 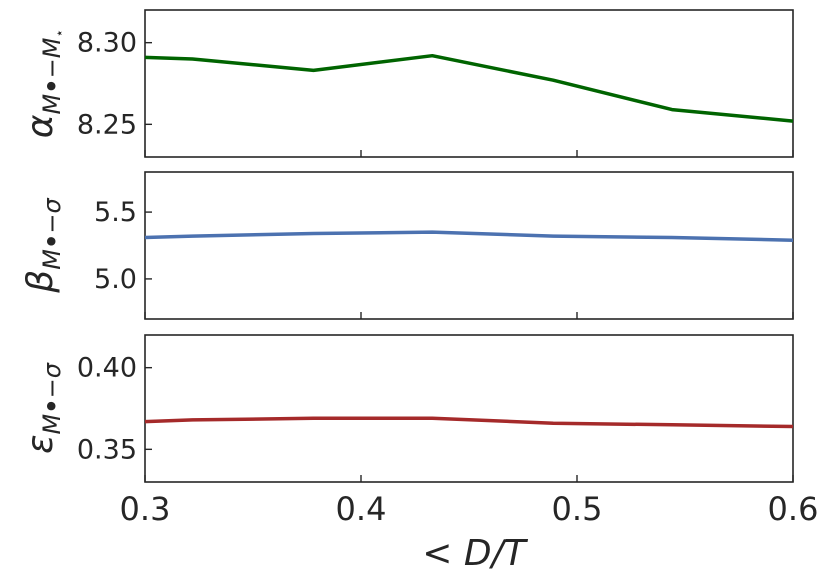 I want to click on y-tick-label: 0.35, so click(x=107, y=449).